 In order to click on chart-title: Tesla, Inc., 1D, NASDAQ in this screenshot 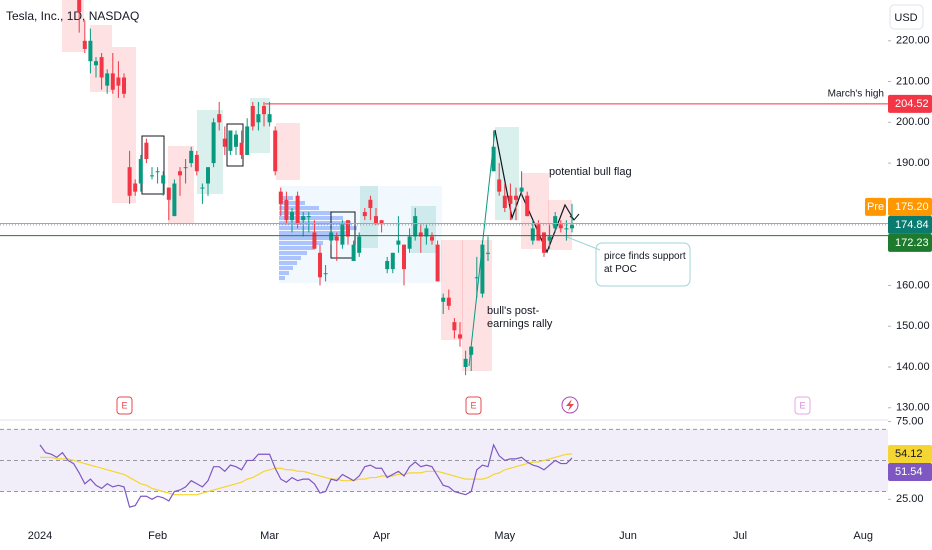, I will do `click(72, 16)`.